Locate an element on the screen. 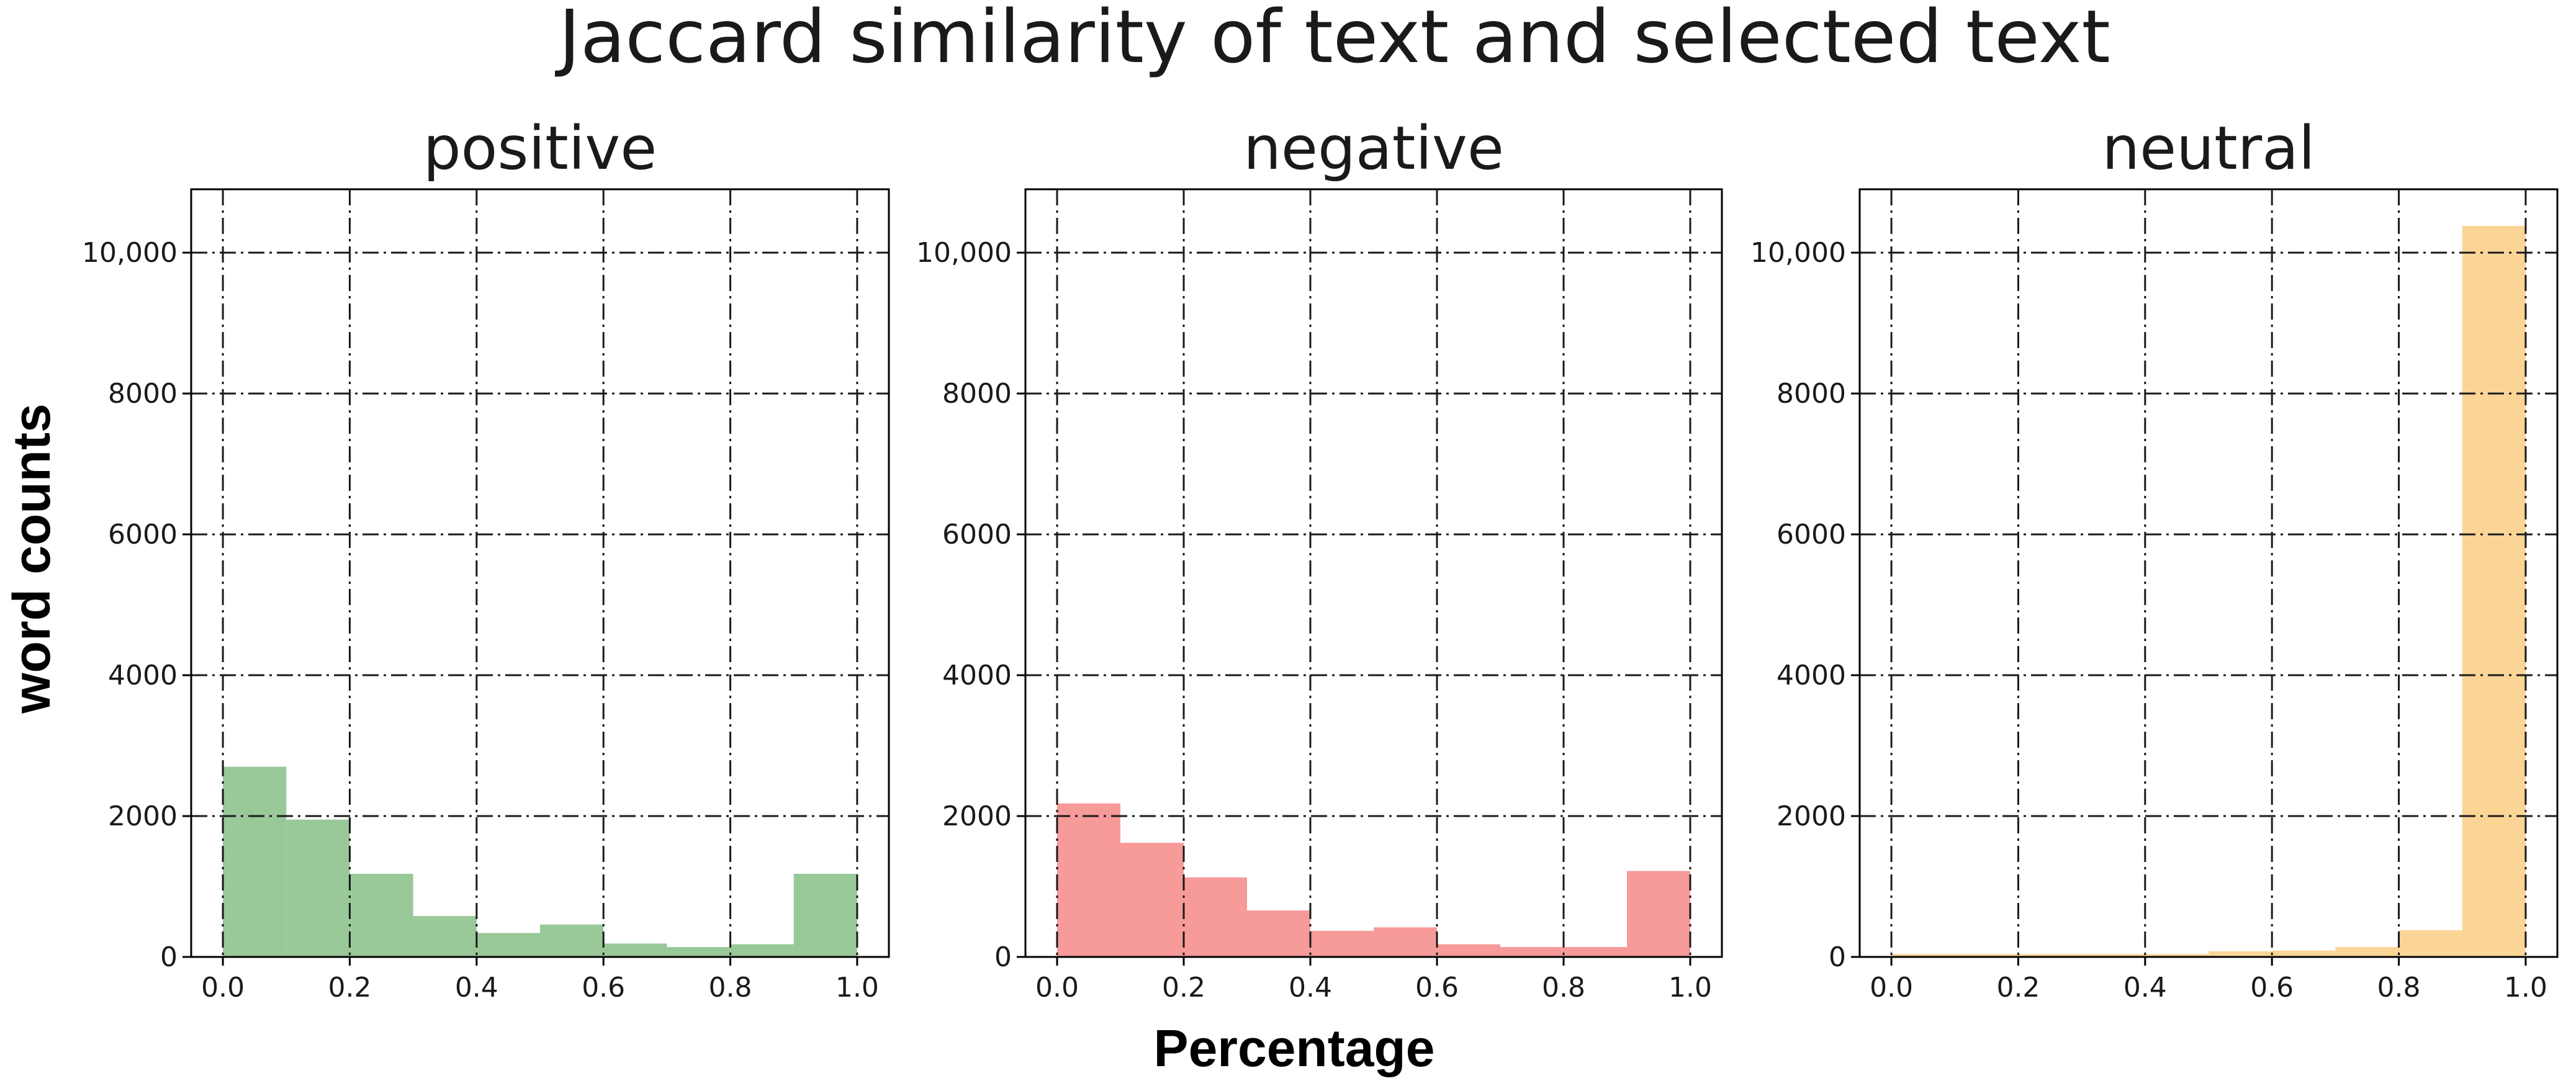  panel-title: negative is located at coordinates (1373, 148).